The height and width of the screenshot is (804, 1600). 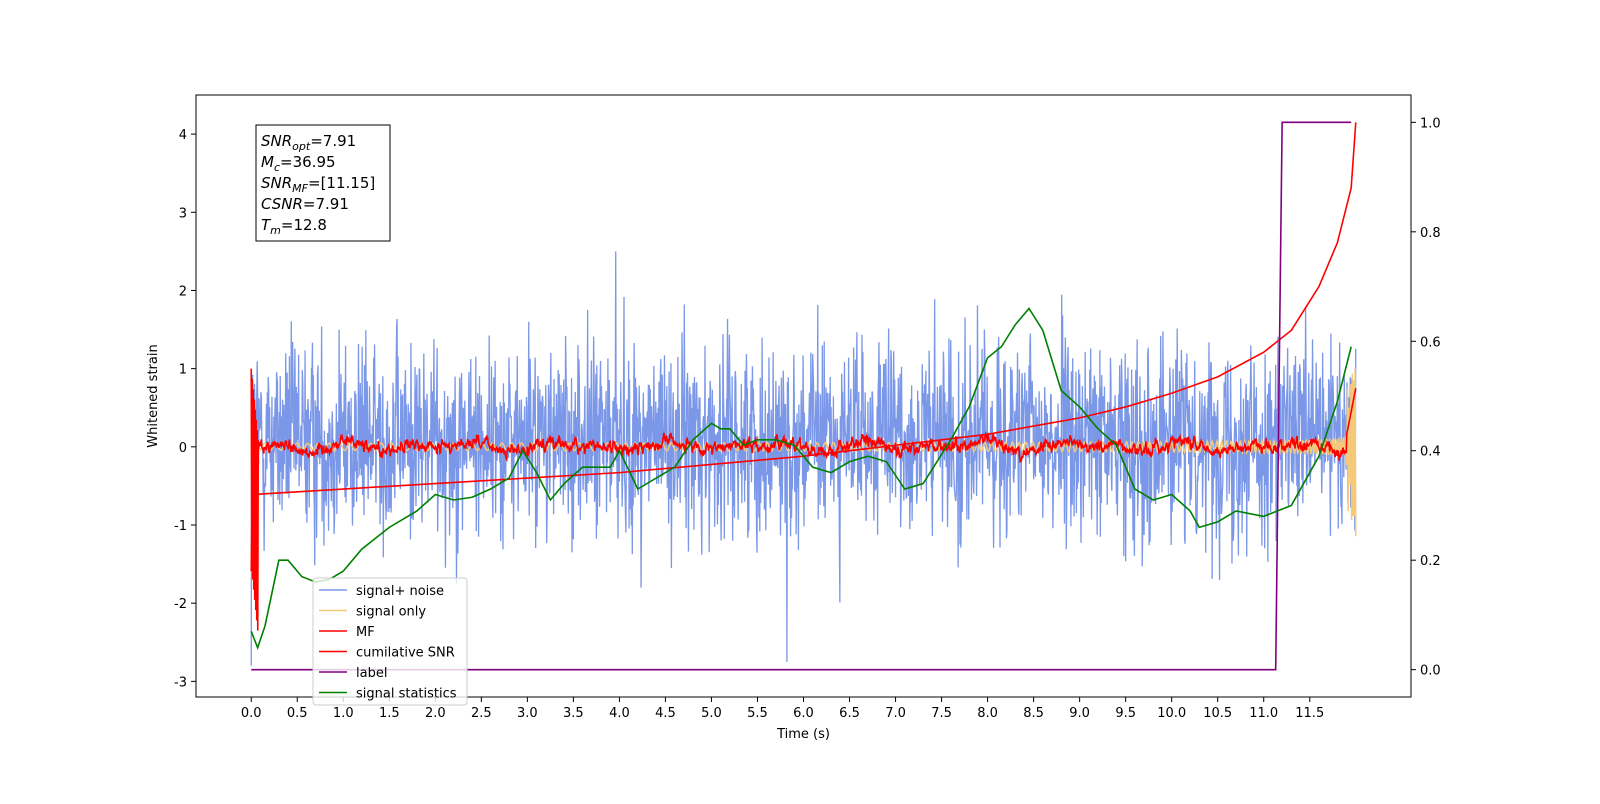 I want to click on x-tick-label: 6.0, so click(x=803, y=713).